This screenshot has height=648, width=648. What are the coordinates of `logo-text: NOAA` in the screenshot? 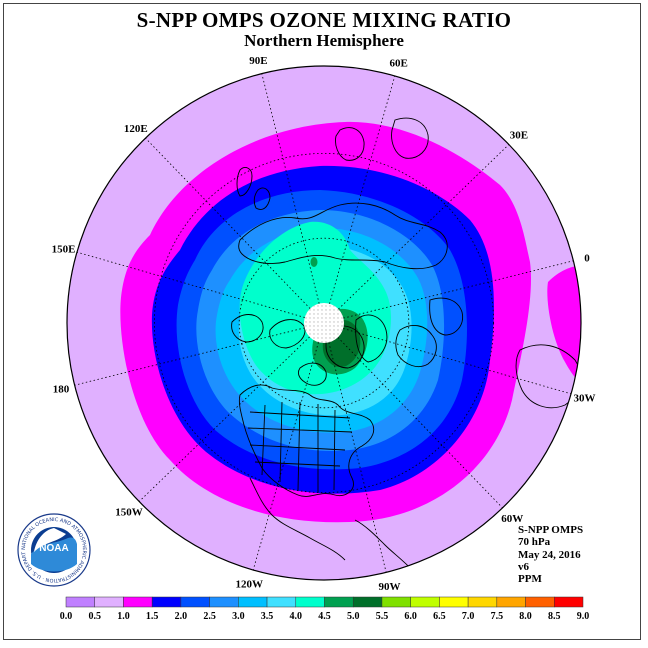 It's located at (53, 548).